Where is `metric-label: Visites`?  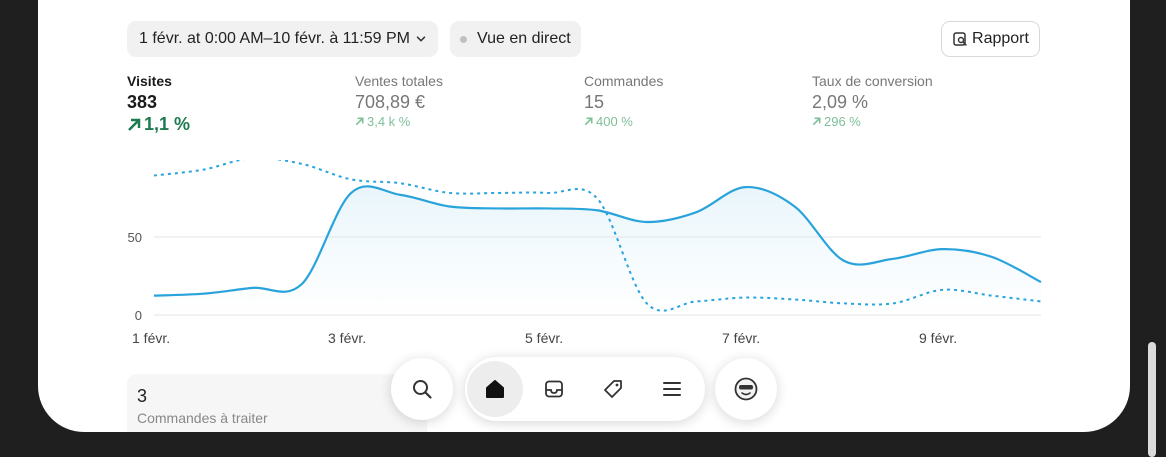 metric-label: Visites is located at coordinates (149, 81).